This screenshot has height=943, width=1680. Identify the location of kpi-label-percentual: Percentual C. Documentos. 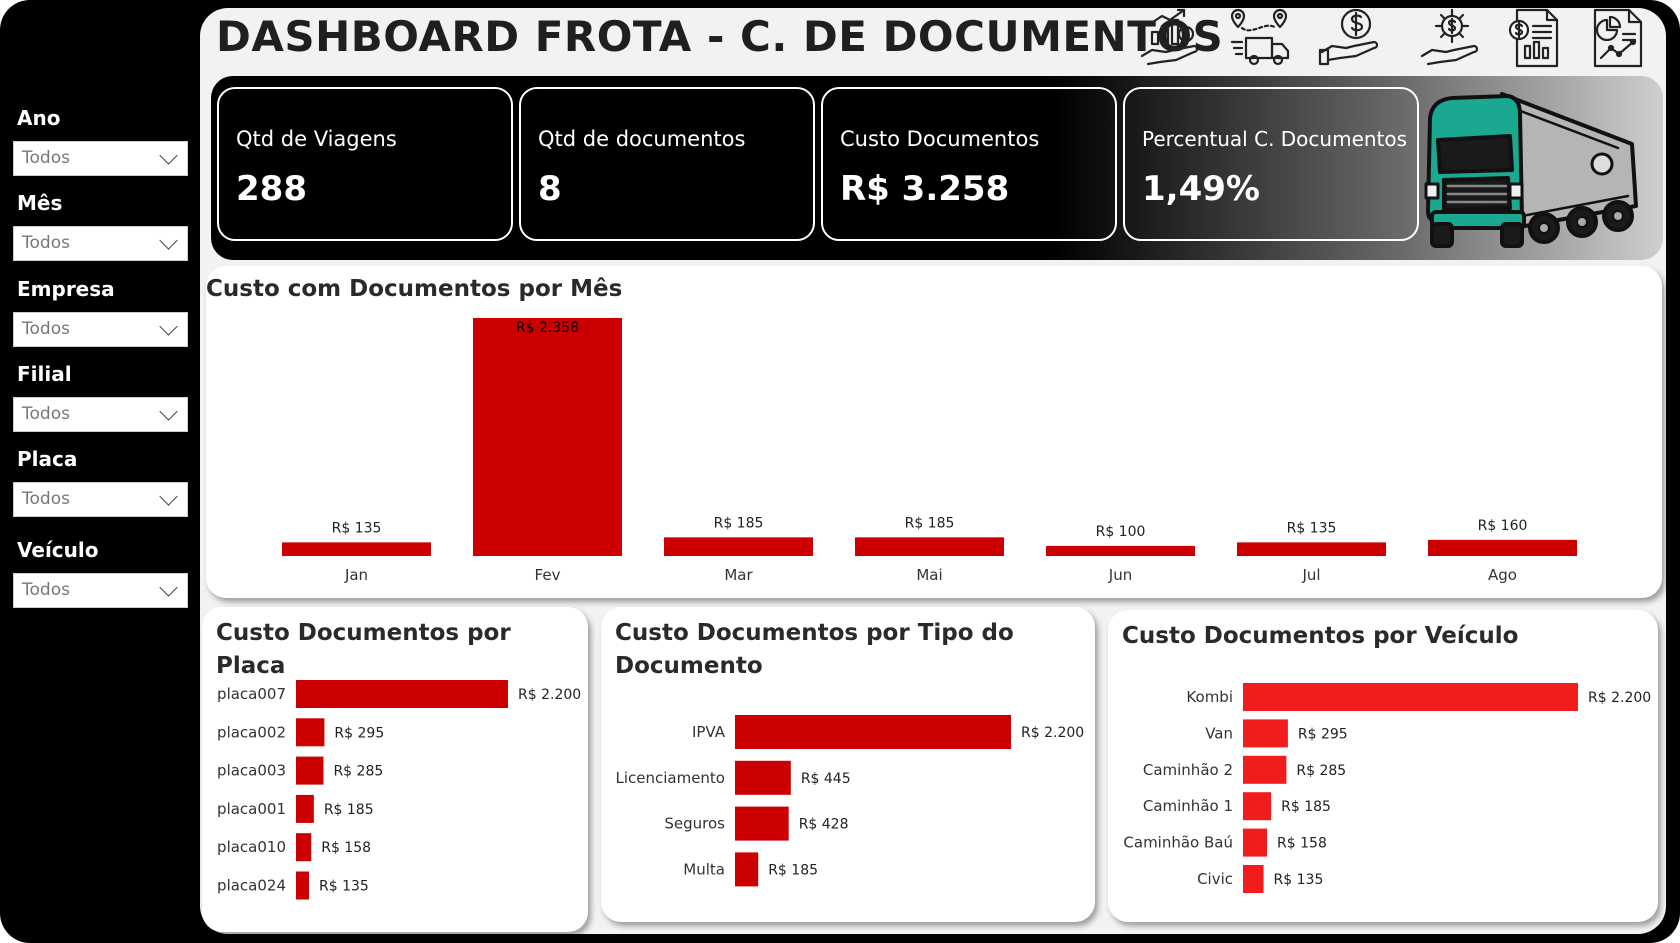
(1275, 139).